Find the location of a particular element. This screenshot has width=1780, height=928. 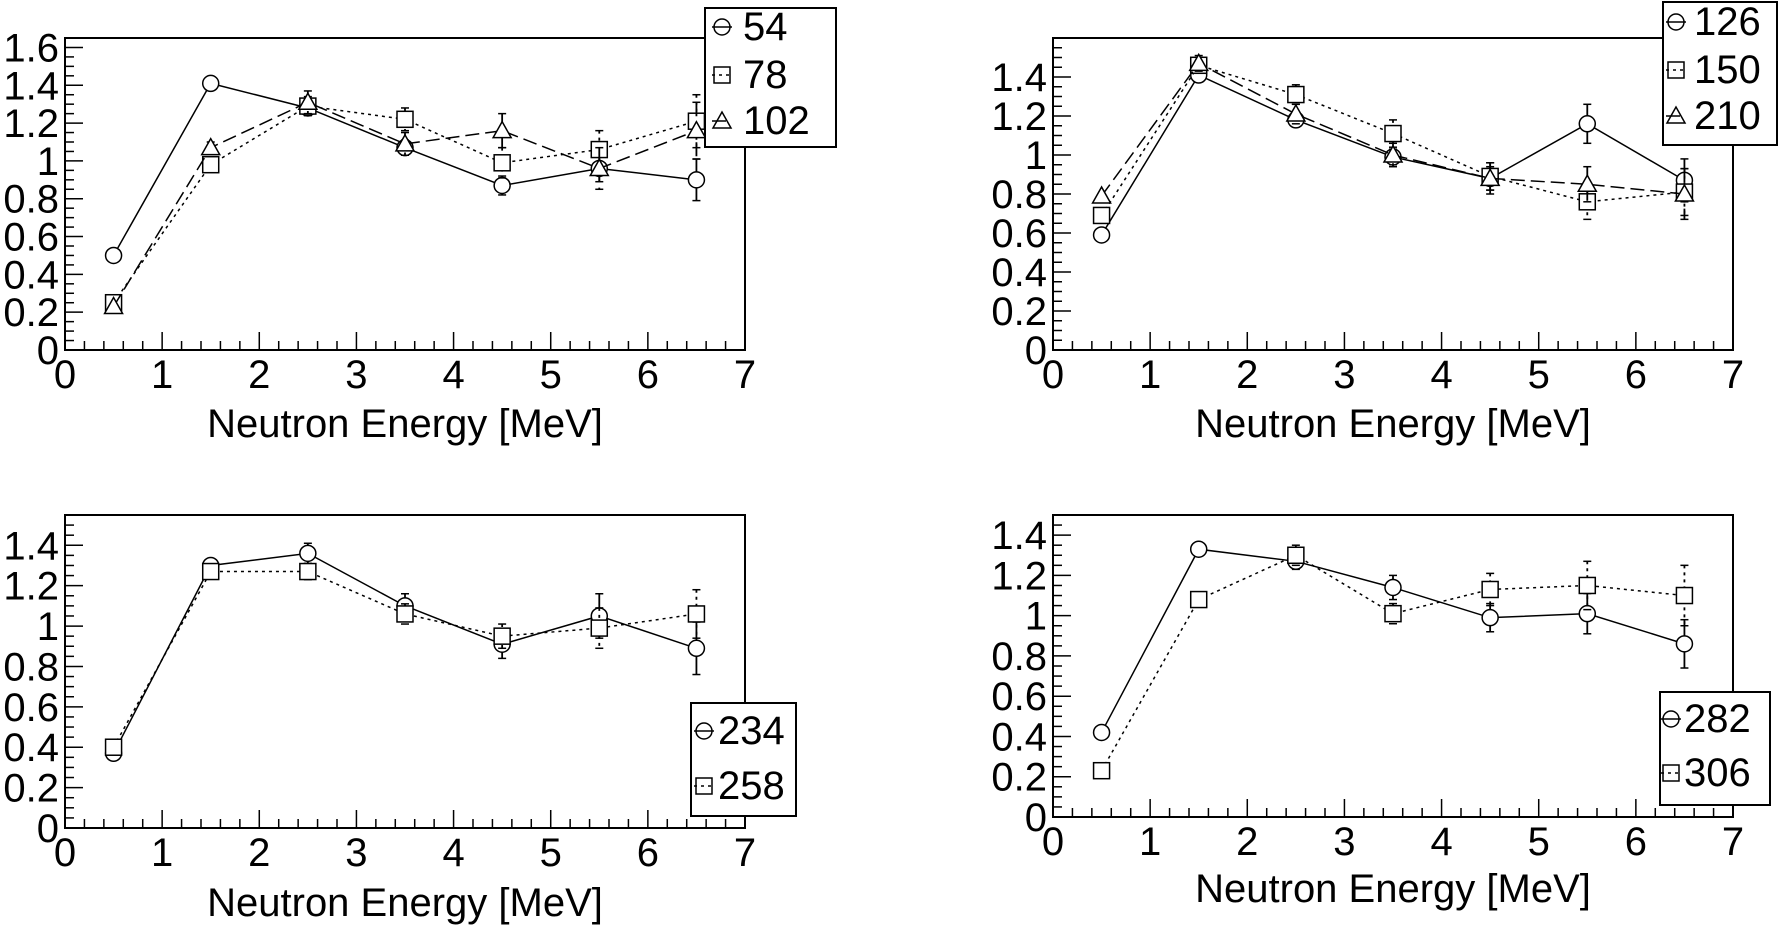

legend-label: 54 is located at coordinates (765, 27).